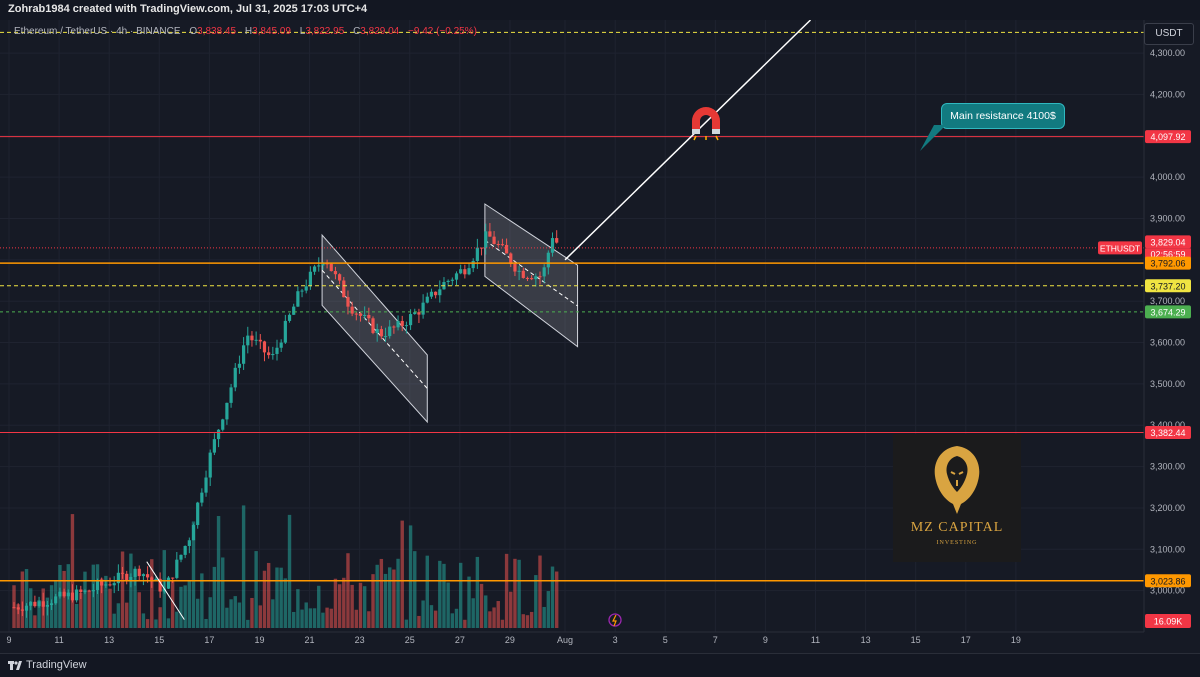 This screenshot has width=1200, height=677. What do you see at coordinates (966, 640) in the screenshot?
I see `x-tick-label: 17` at bounding box center [966, 640].